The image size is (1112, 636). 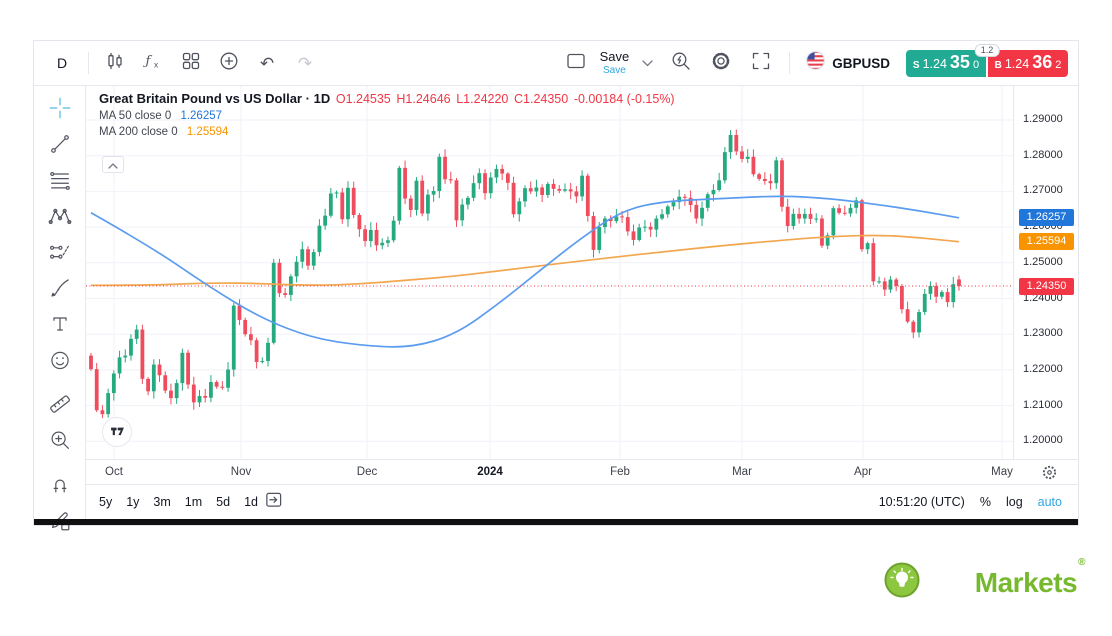 What do you see at coordinates (985, 502) in the screenshot?
I see `percent-scale-button: %` at bounding box center [985, 502].